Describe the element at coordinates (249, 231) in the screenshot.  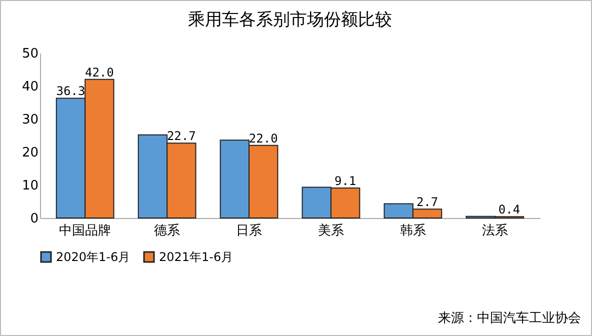
I see `x-tick-label: 日系` at that location.